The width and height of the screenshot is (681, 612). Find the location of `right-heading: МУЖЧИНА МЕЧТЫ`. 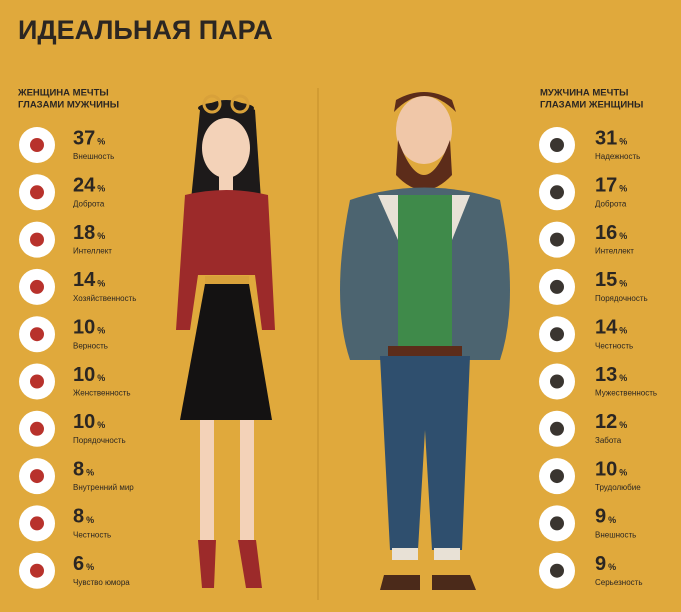

right-heading: МУЖЧИНА МЕЧТЫ is located at coordinates (584, 93).